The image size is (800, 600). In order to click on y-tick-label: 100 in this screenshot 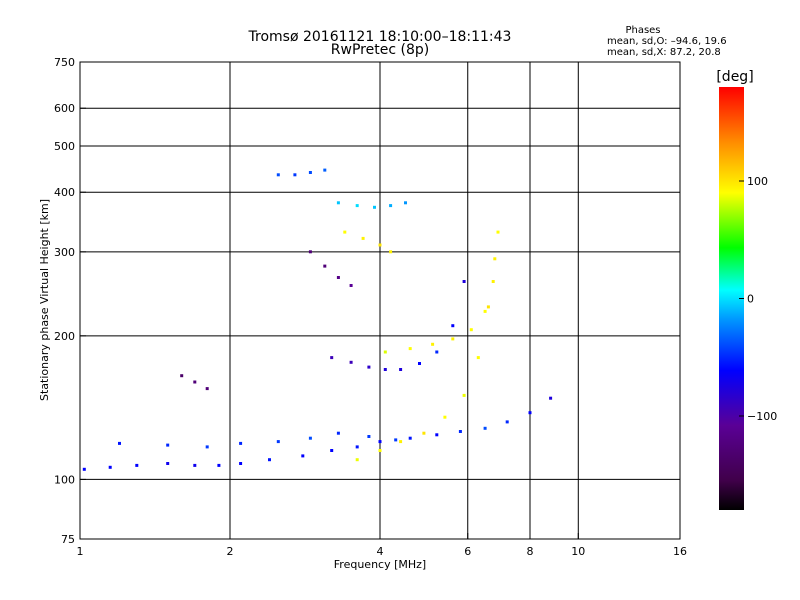, I will do `click(64, 479)`.